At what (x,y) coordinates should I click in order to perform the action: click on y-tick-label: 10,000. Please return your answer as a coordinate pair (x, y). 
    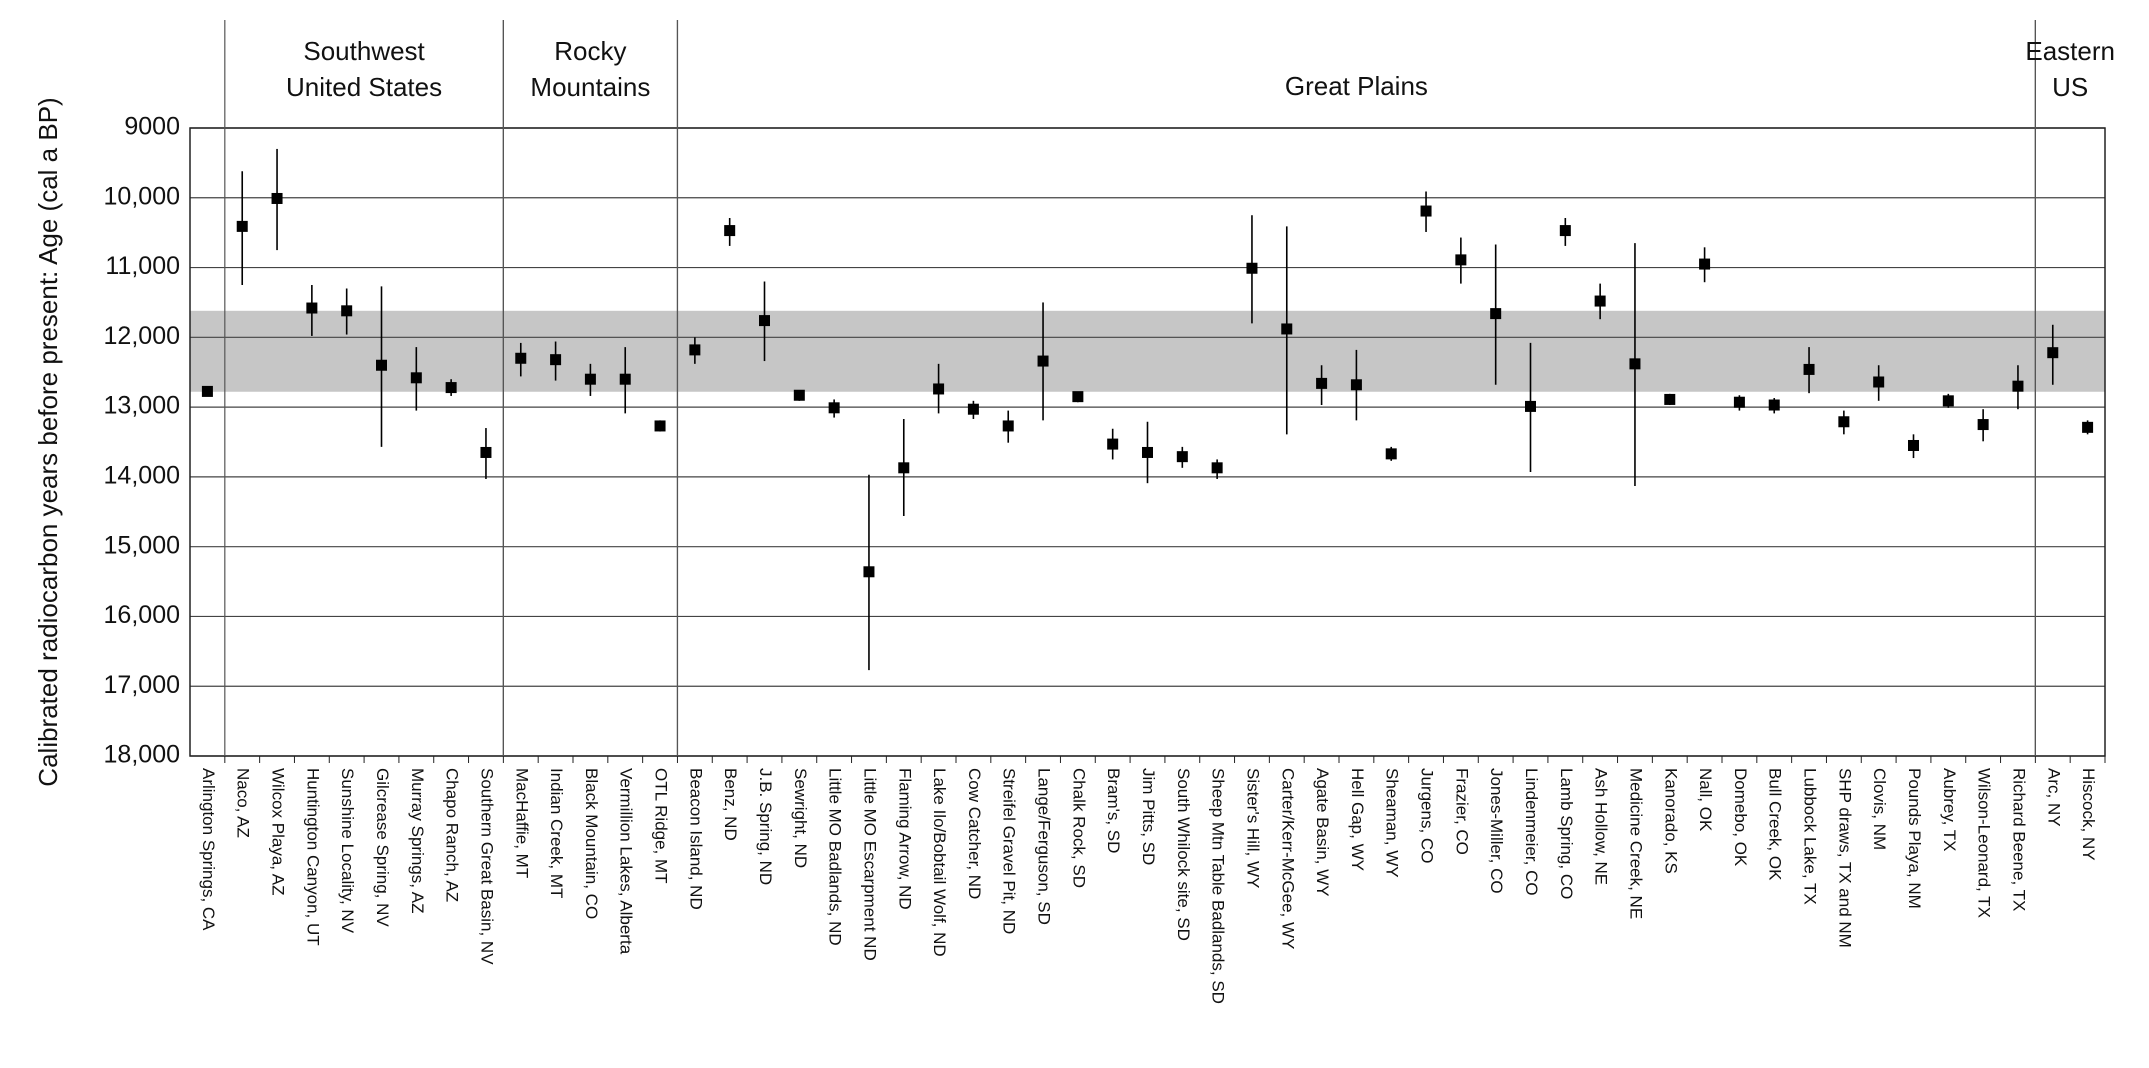
    Looking at the image, I should click on (142, 196).